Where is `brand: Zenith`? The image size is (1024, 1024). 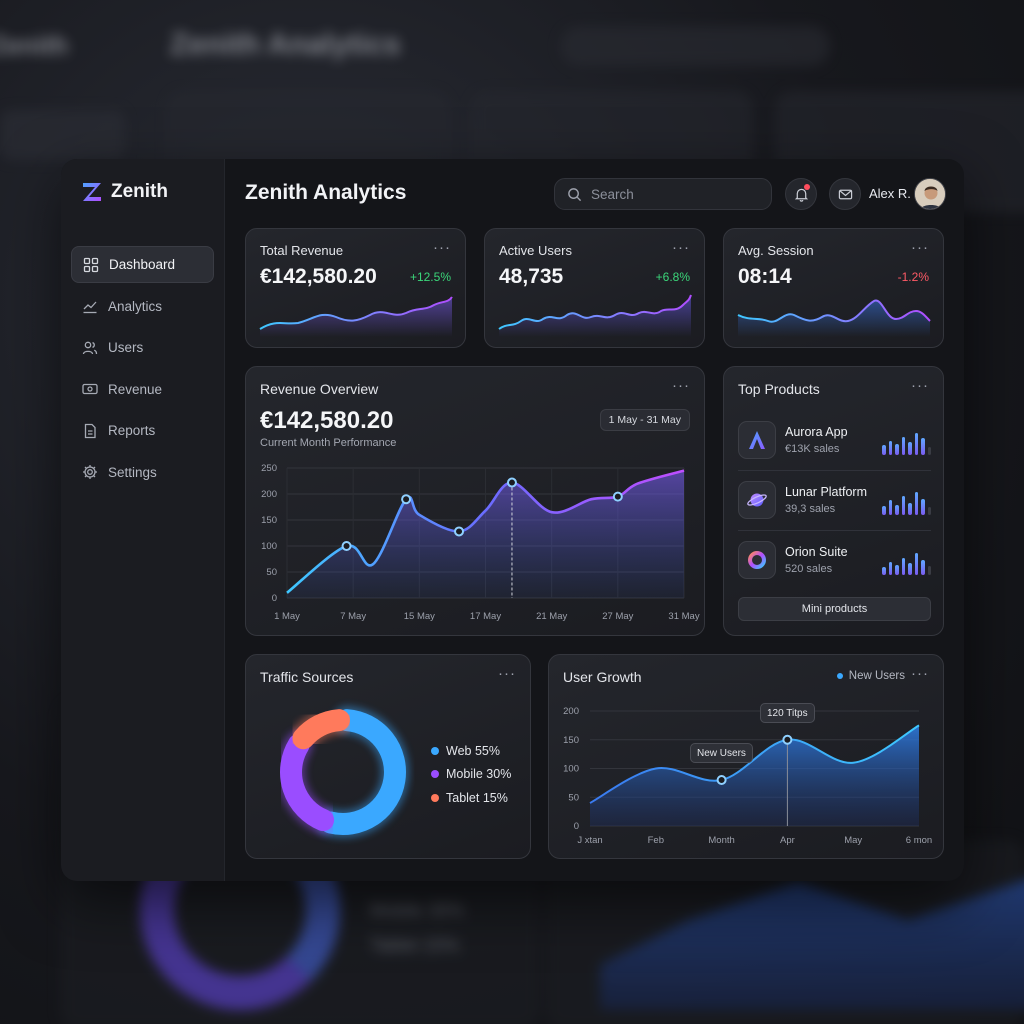 brand: Zenith is located at coordinates (124, 192).